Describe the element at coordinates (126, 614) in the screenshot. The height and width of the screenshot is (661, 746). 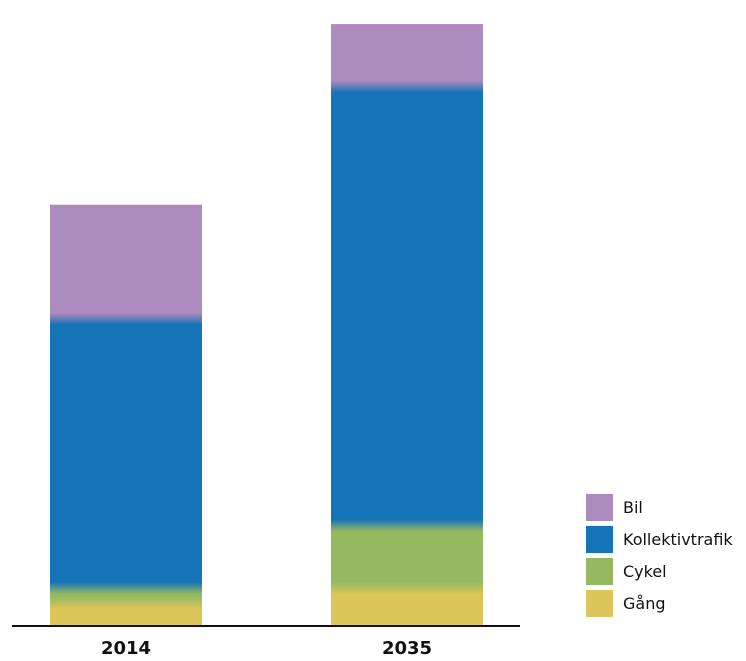
I see `bar-segment-2014-gång` at that location.